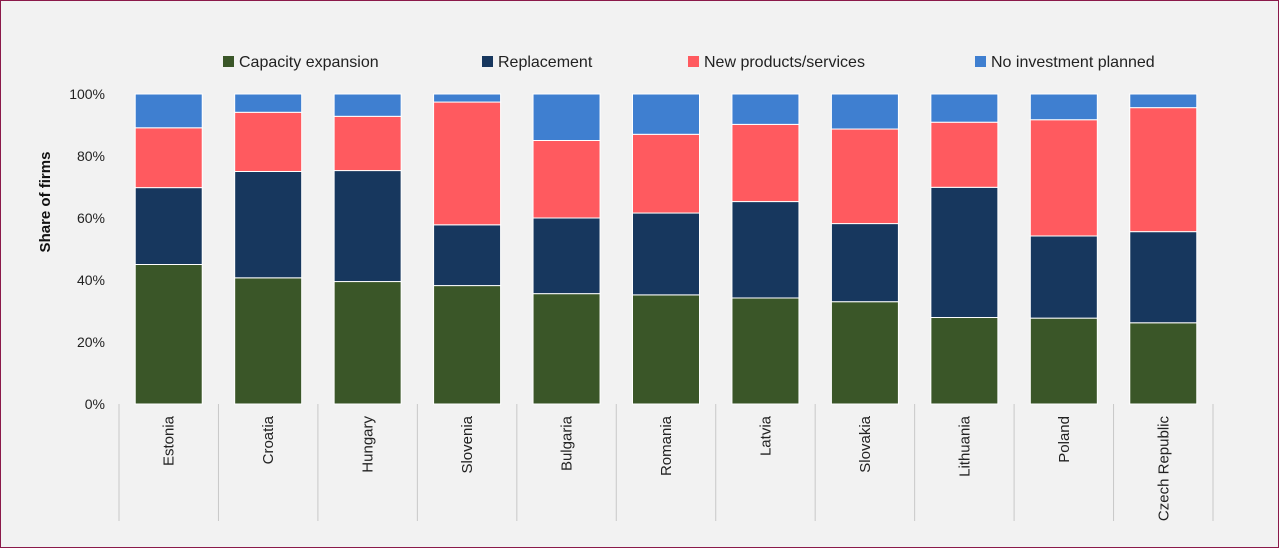  I want to click on x-category-label: Latvia, so click(765, 435).